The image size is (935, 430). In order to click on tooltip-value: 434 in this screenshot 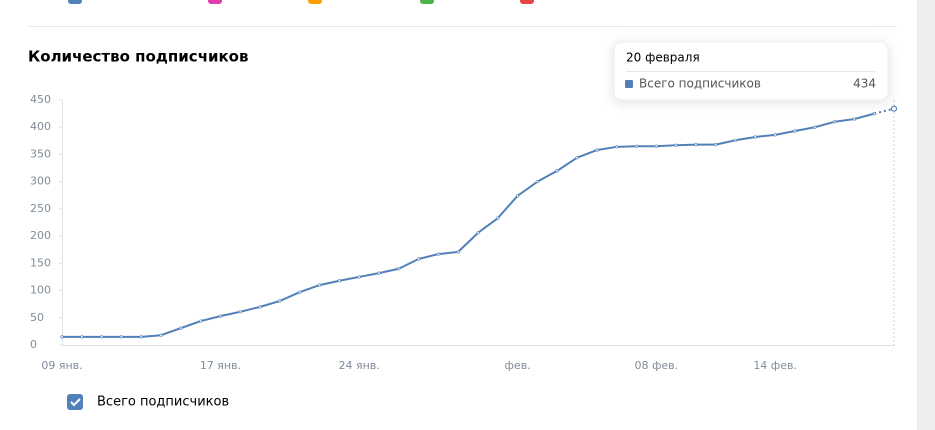, I will do `click(864, 84)`.